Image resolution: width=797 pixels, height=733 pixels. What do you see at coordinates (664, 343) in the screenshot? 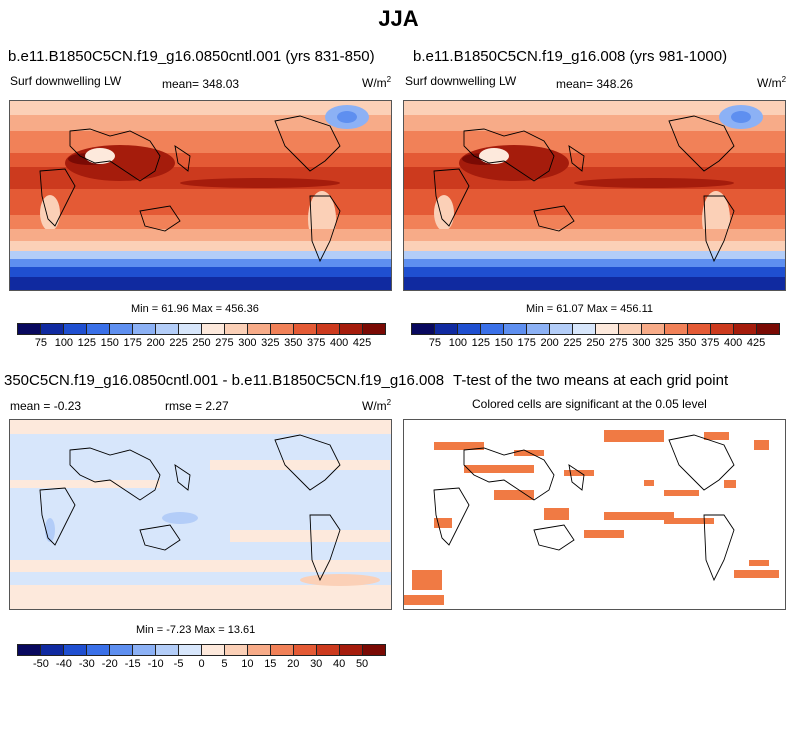
I see `panel-2-colorbar-tick-label: 325` at bounding box center [664, 343].